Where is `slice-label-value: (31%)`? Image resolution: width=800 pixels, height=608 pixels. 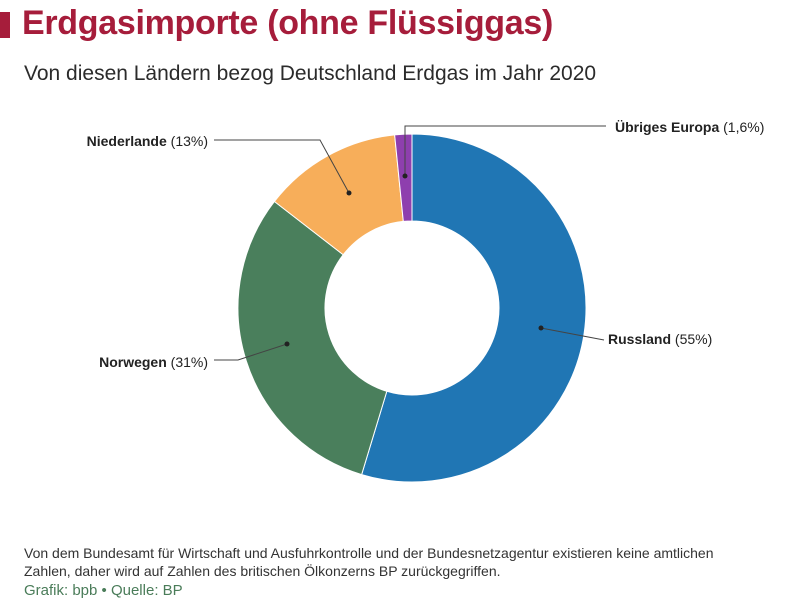 slice-label-value: (31%) is located at coordinates (187, 362).